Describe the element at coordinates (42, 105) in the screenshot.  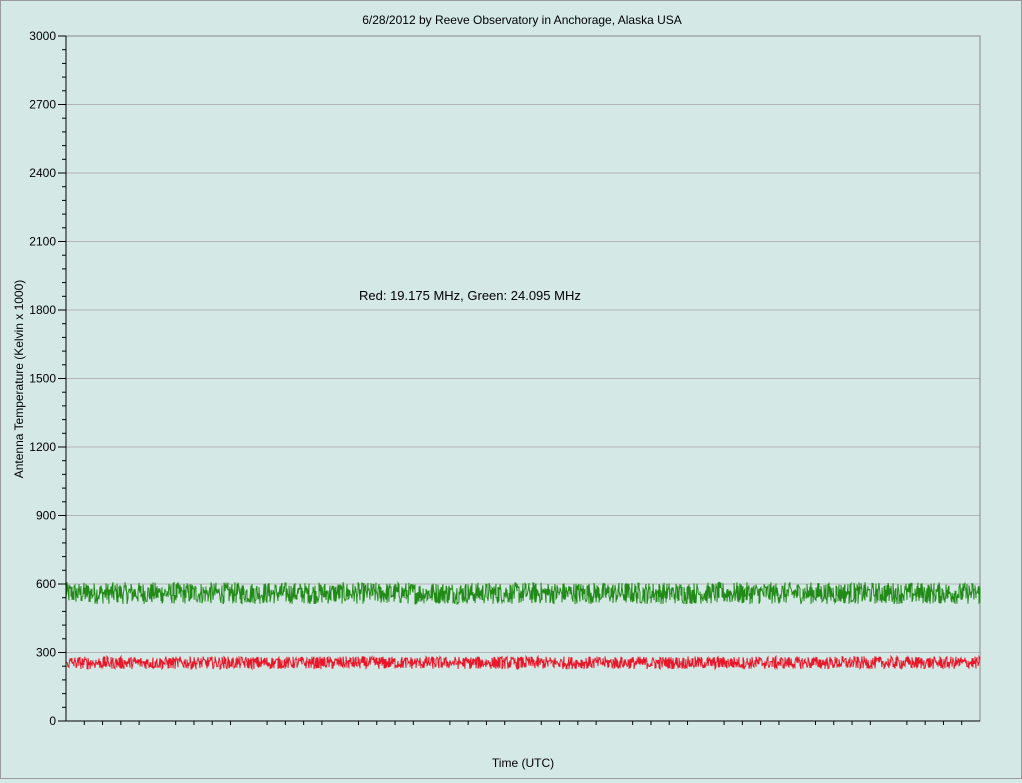
I see `y-tick-label: 2700` at that location.